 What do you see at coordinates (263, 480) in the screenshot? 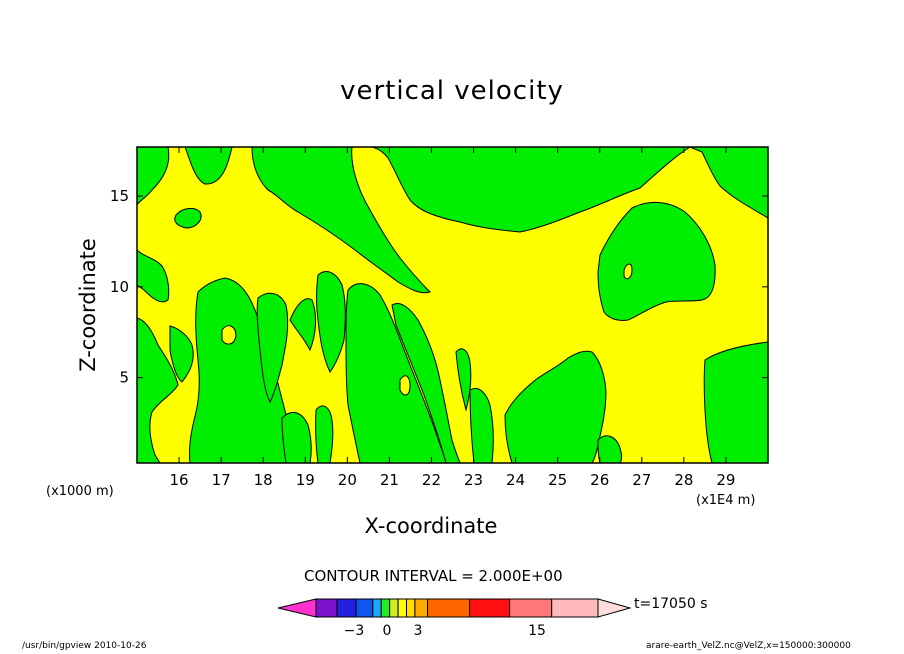
I see `x-tick-label: 18` at bounding box center [263, 480].